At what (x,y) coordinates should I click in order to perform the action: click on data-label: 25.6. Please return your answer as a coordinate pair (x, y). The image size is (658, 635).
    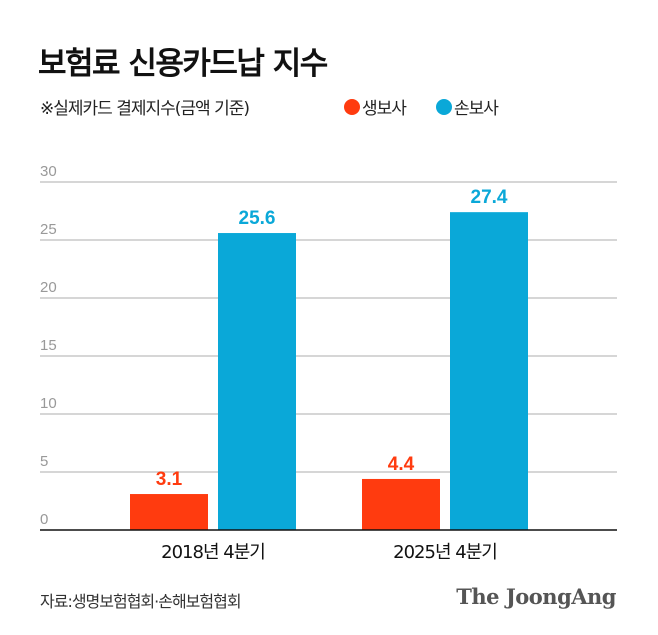
    Looking at the image, I should click on (257, 218).